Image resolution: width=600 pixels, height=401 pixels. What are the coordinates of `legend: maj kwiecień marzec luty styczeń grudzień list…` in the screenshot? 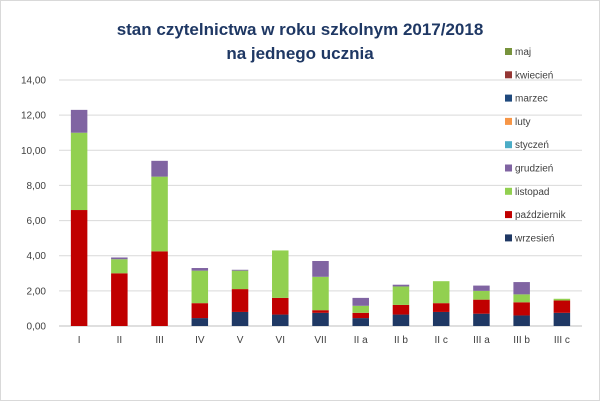 It's located at (536, 145).